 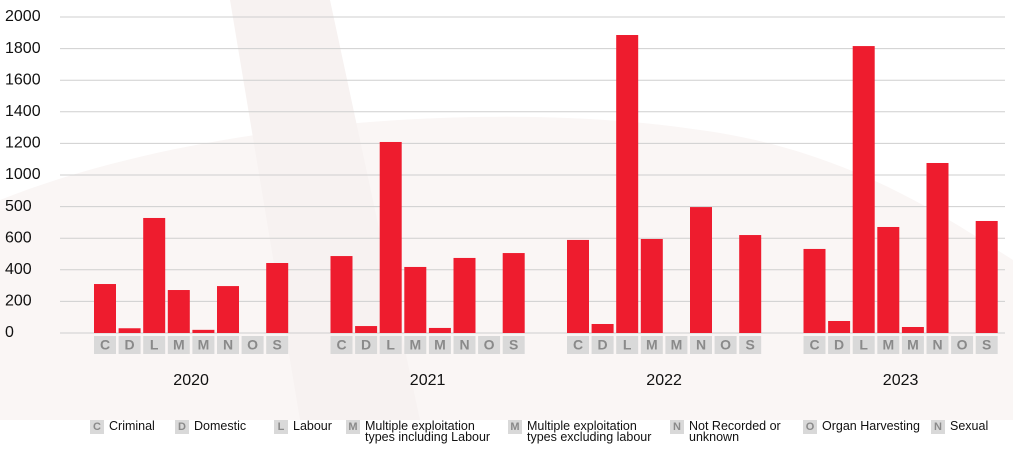 What do you see at coordinates (865, 427) in the screenshot?
I see `legend-item: O Organ Harvesting` at bounding box center [865, 427].